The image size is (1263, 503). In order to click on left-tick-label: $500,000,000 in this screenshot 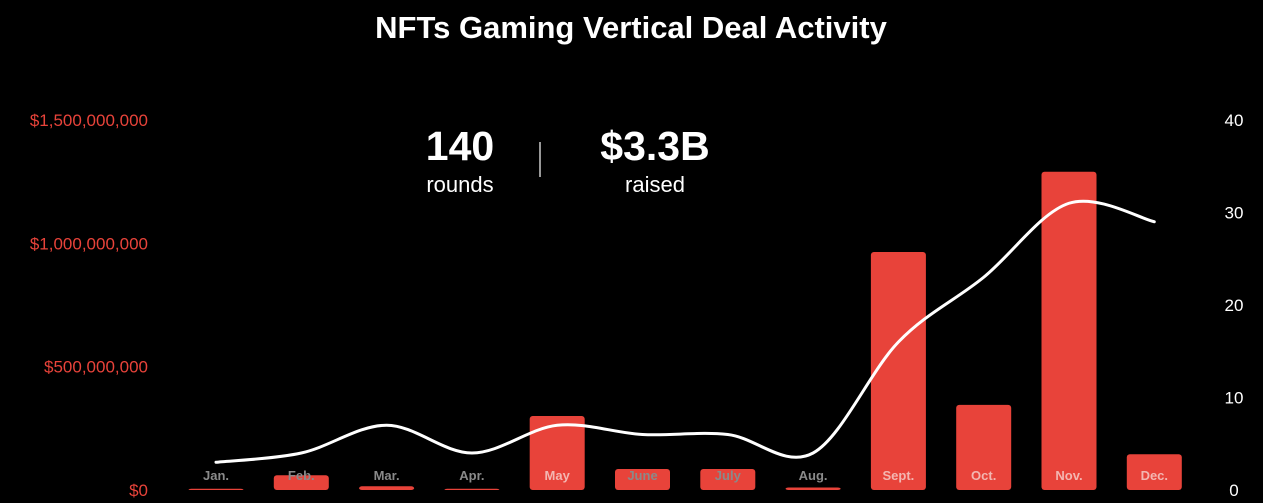, I will do `click(96, 367)`.